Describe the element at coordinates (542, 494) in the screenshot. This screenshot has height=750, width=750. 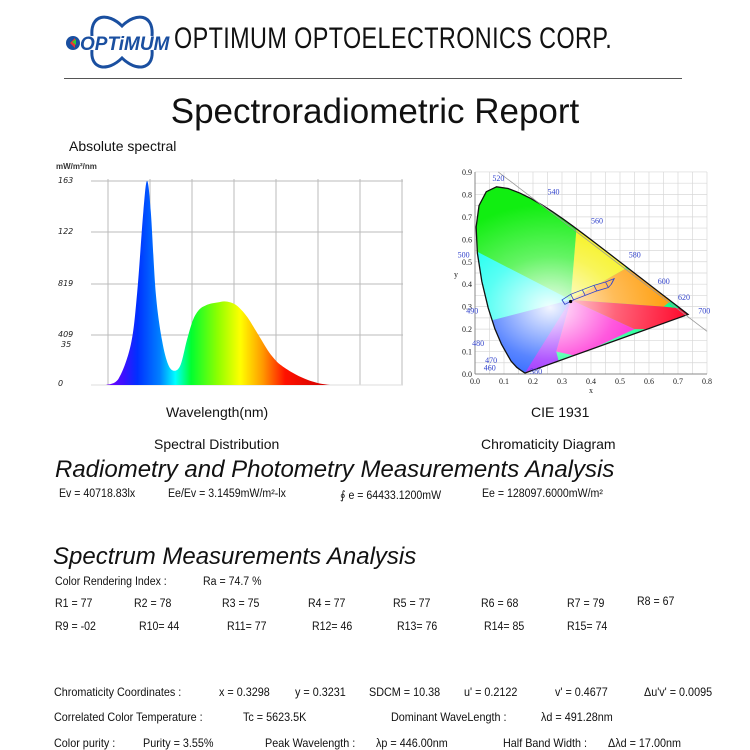
I see `ee-value: Ee = 128097.6000mW/m²` at that location.